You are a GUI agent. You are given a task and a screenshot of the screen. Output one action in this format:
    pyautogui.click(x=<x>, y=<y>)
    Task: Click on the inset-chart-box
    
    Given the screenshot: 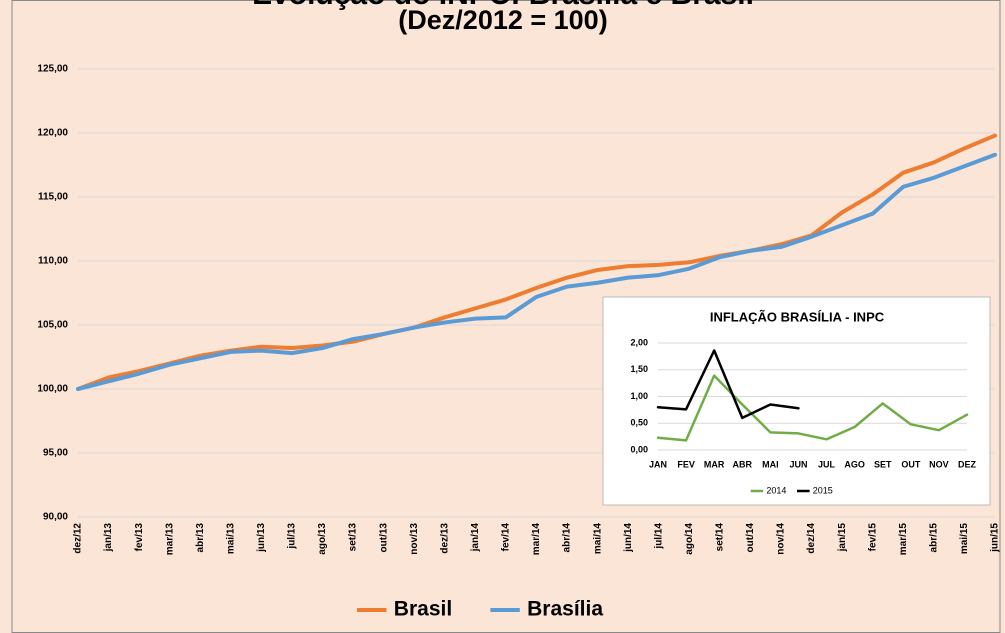 What is the action you would take?
    pyautogui.click(x=796, y=401)
    